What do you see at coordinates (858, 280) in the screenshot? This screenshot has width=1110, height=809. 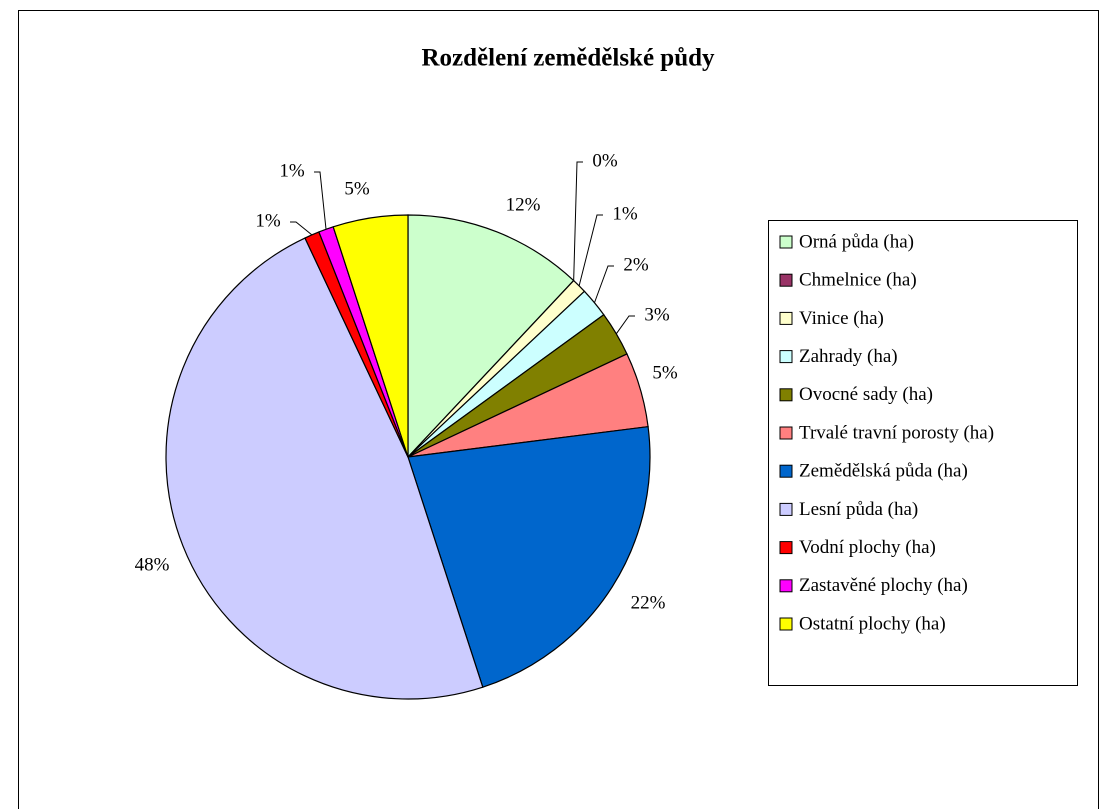 I see `legend-label: Chmelnice (ha)` at bounding box center [858, 280].